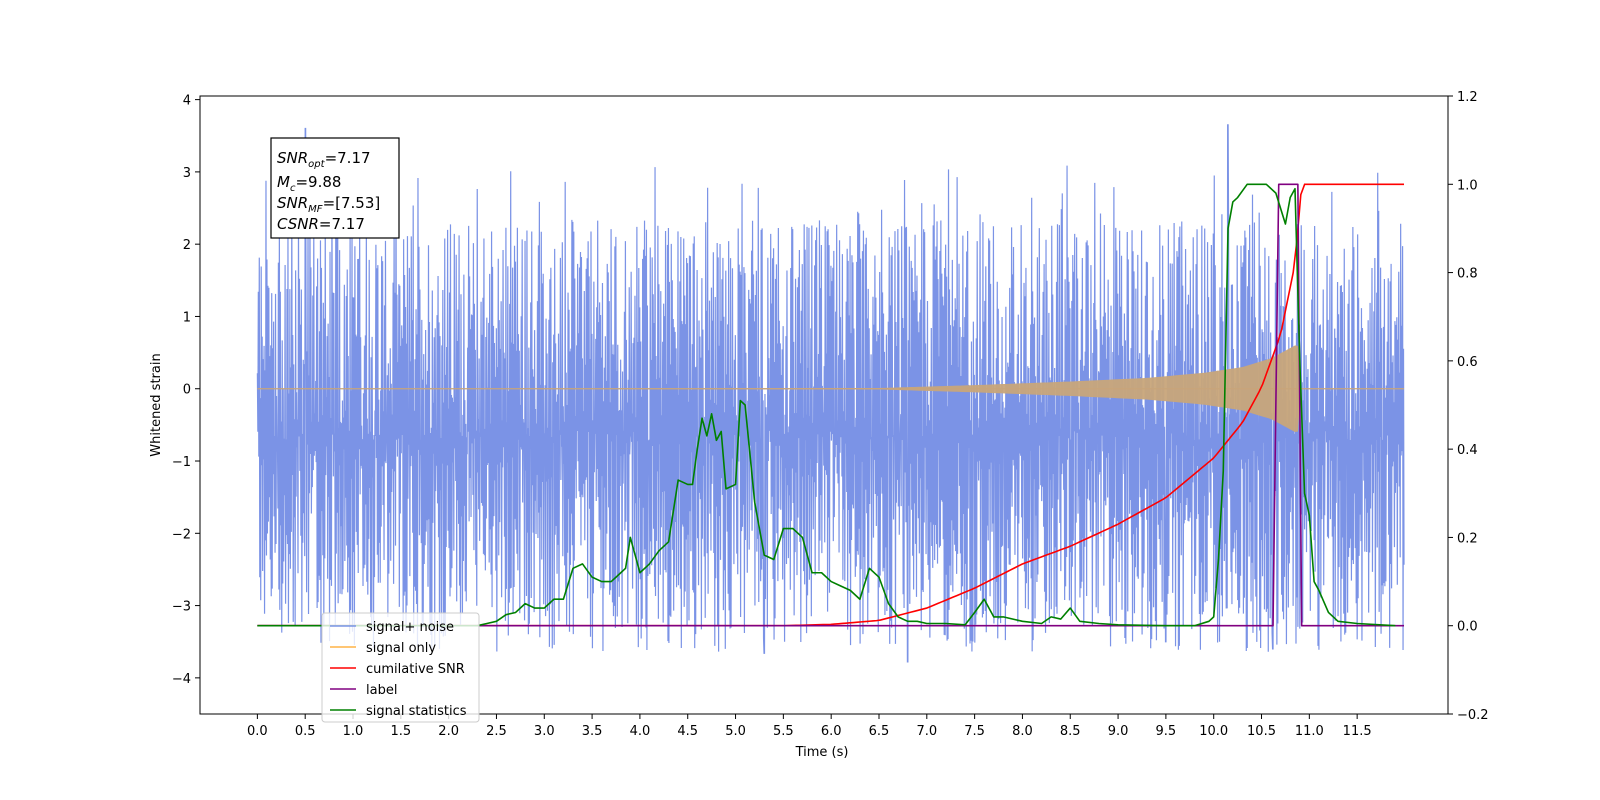 The height and width of the screenshot is (800, 1600). I want to click on x-tick-label: 10.5, so click(1261, 731).